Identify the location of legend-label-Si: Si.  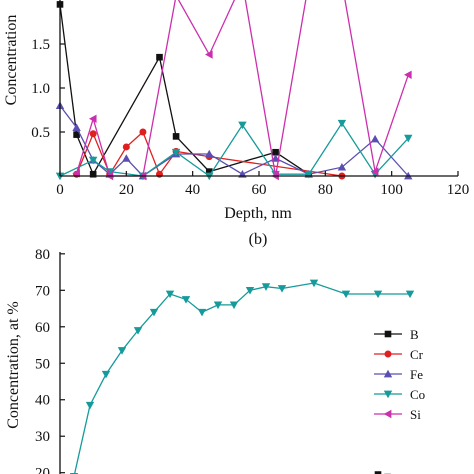
(415, 414).